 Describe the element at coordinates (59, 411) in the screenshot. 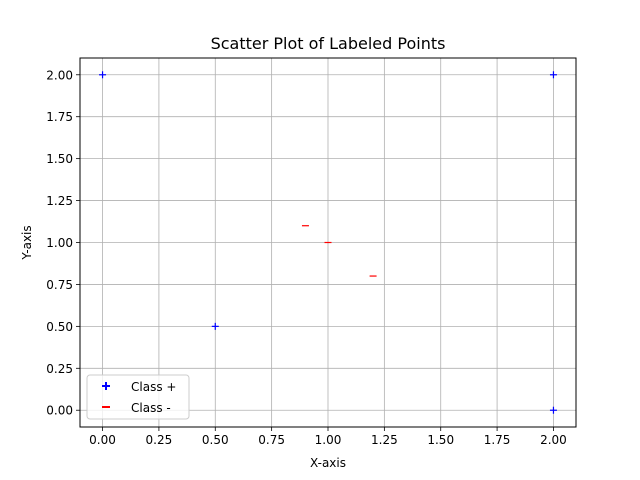

I see `y-tick-label: 0.00` at that location.